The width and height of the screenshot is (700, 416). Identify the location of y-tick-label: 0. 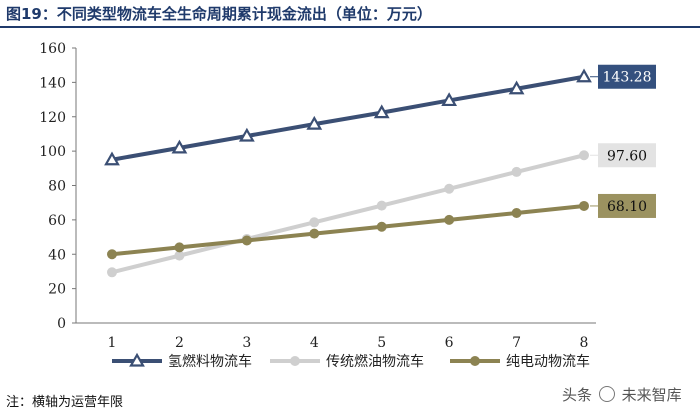
(61, 324).